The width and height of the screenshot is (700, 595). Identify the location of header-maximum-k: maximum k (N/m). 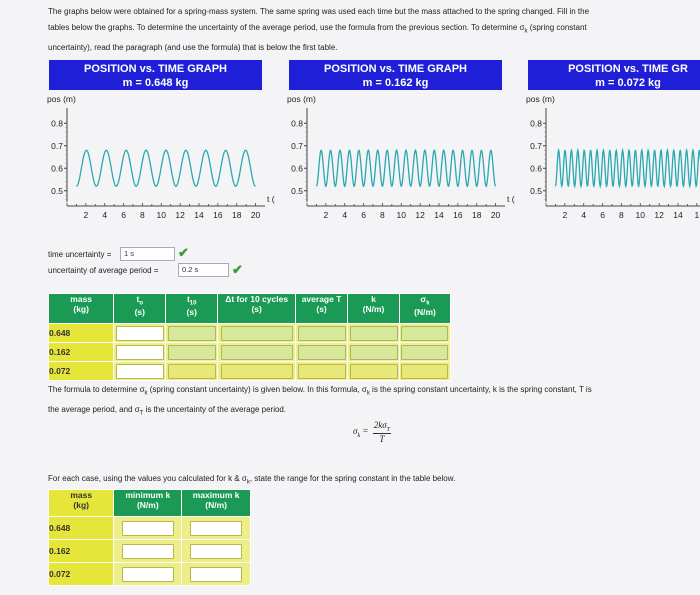
(216, 503).